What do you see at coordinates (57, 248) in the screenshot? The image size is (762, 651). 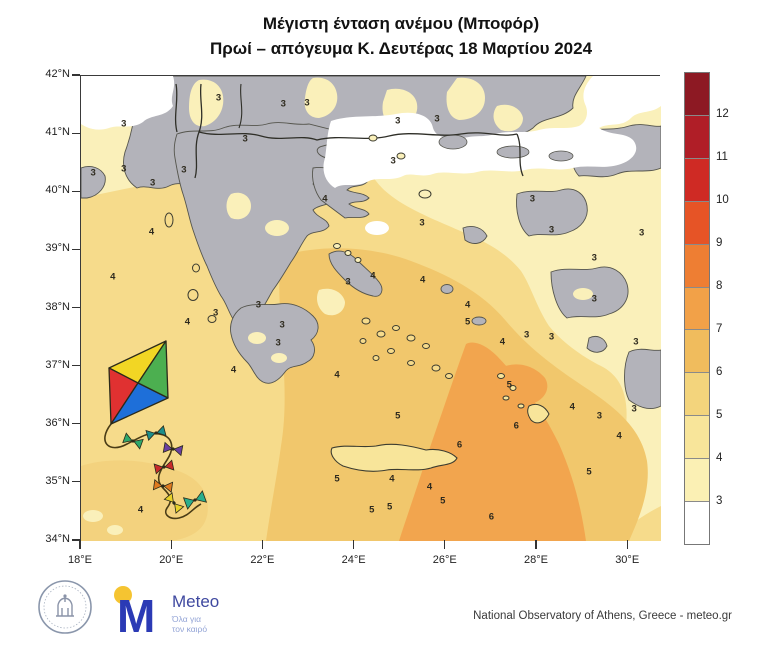 I see `lat-label: 39°N` at bounding box center [57, 248].